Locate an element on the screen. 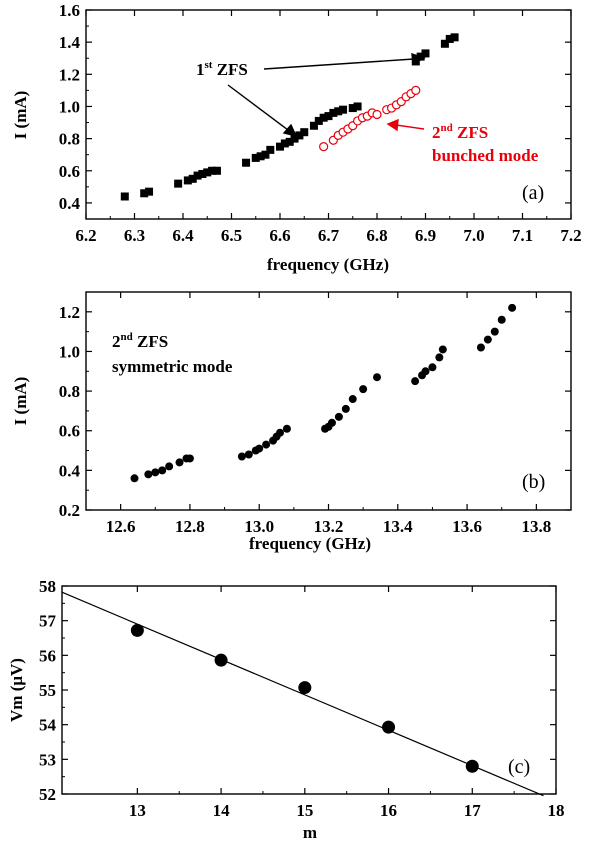 This screenshot has width=592, height=842. annotation-second-zfs-b-superscript: nd is located at coordinates (127, 337).